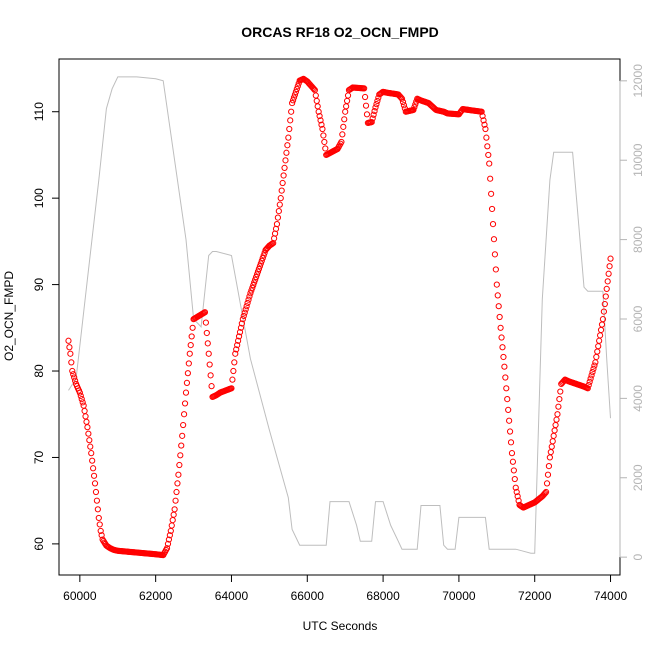 This screenshot has height=650, width=650. What do you see at coordinates (156, 596) in the screenshot?
I see `x-tick-label: 62000` at bounding box center [156, 596].